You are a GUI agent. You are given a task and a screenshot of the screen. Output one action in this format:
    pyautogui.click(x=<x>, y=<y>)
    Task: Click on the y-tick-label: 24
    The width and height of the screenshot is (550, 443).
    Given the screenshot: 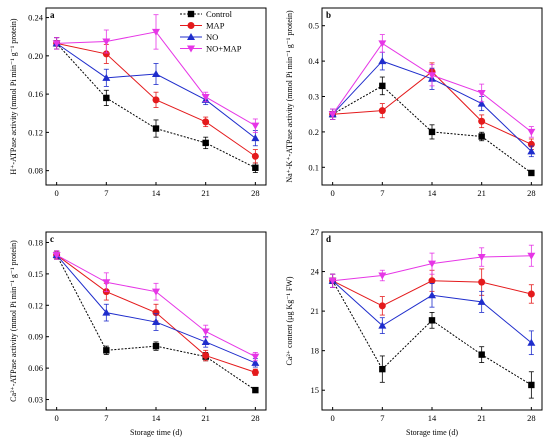 What is the action you would take?
    pyautogui.click(x=315, y=272)
    